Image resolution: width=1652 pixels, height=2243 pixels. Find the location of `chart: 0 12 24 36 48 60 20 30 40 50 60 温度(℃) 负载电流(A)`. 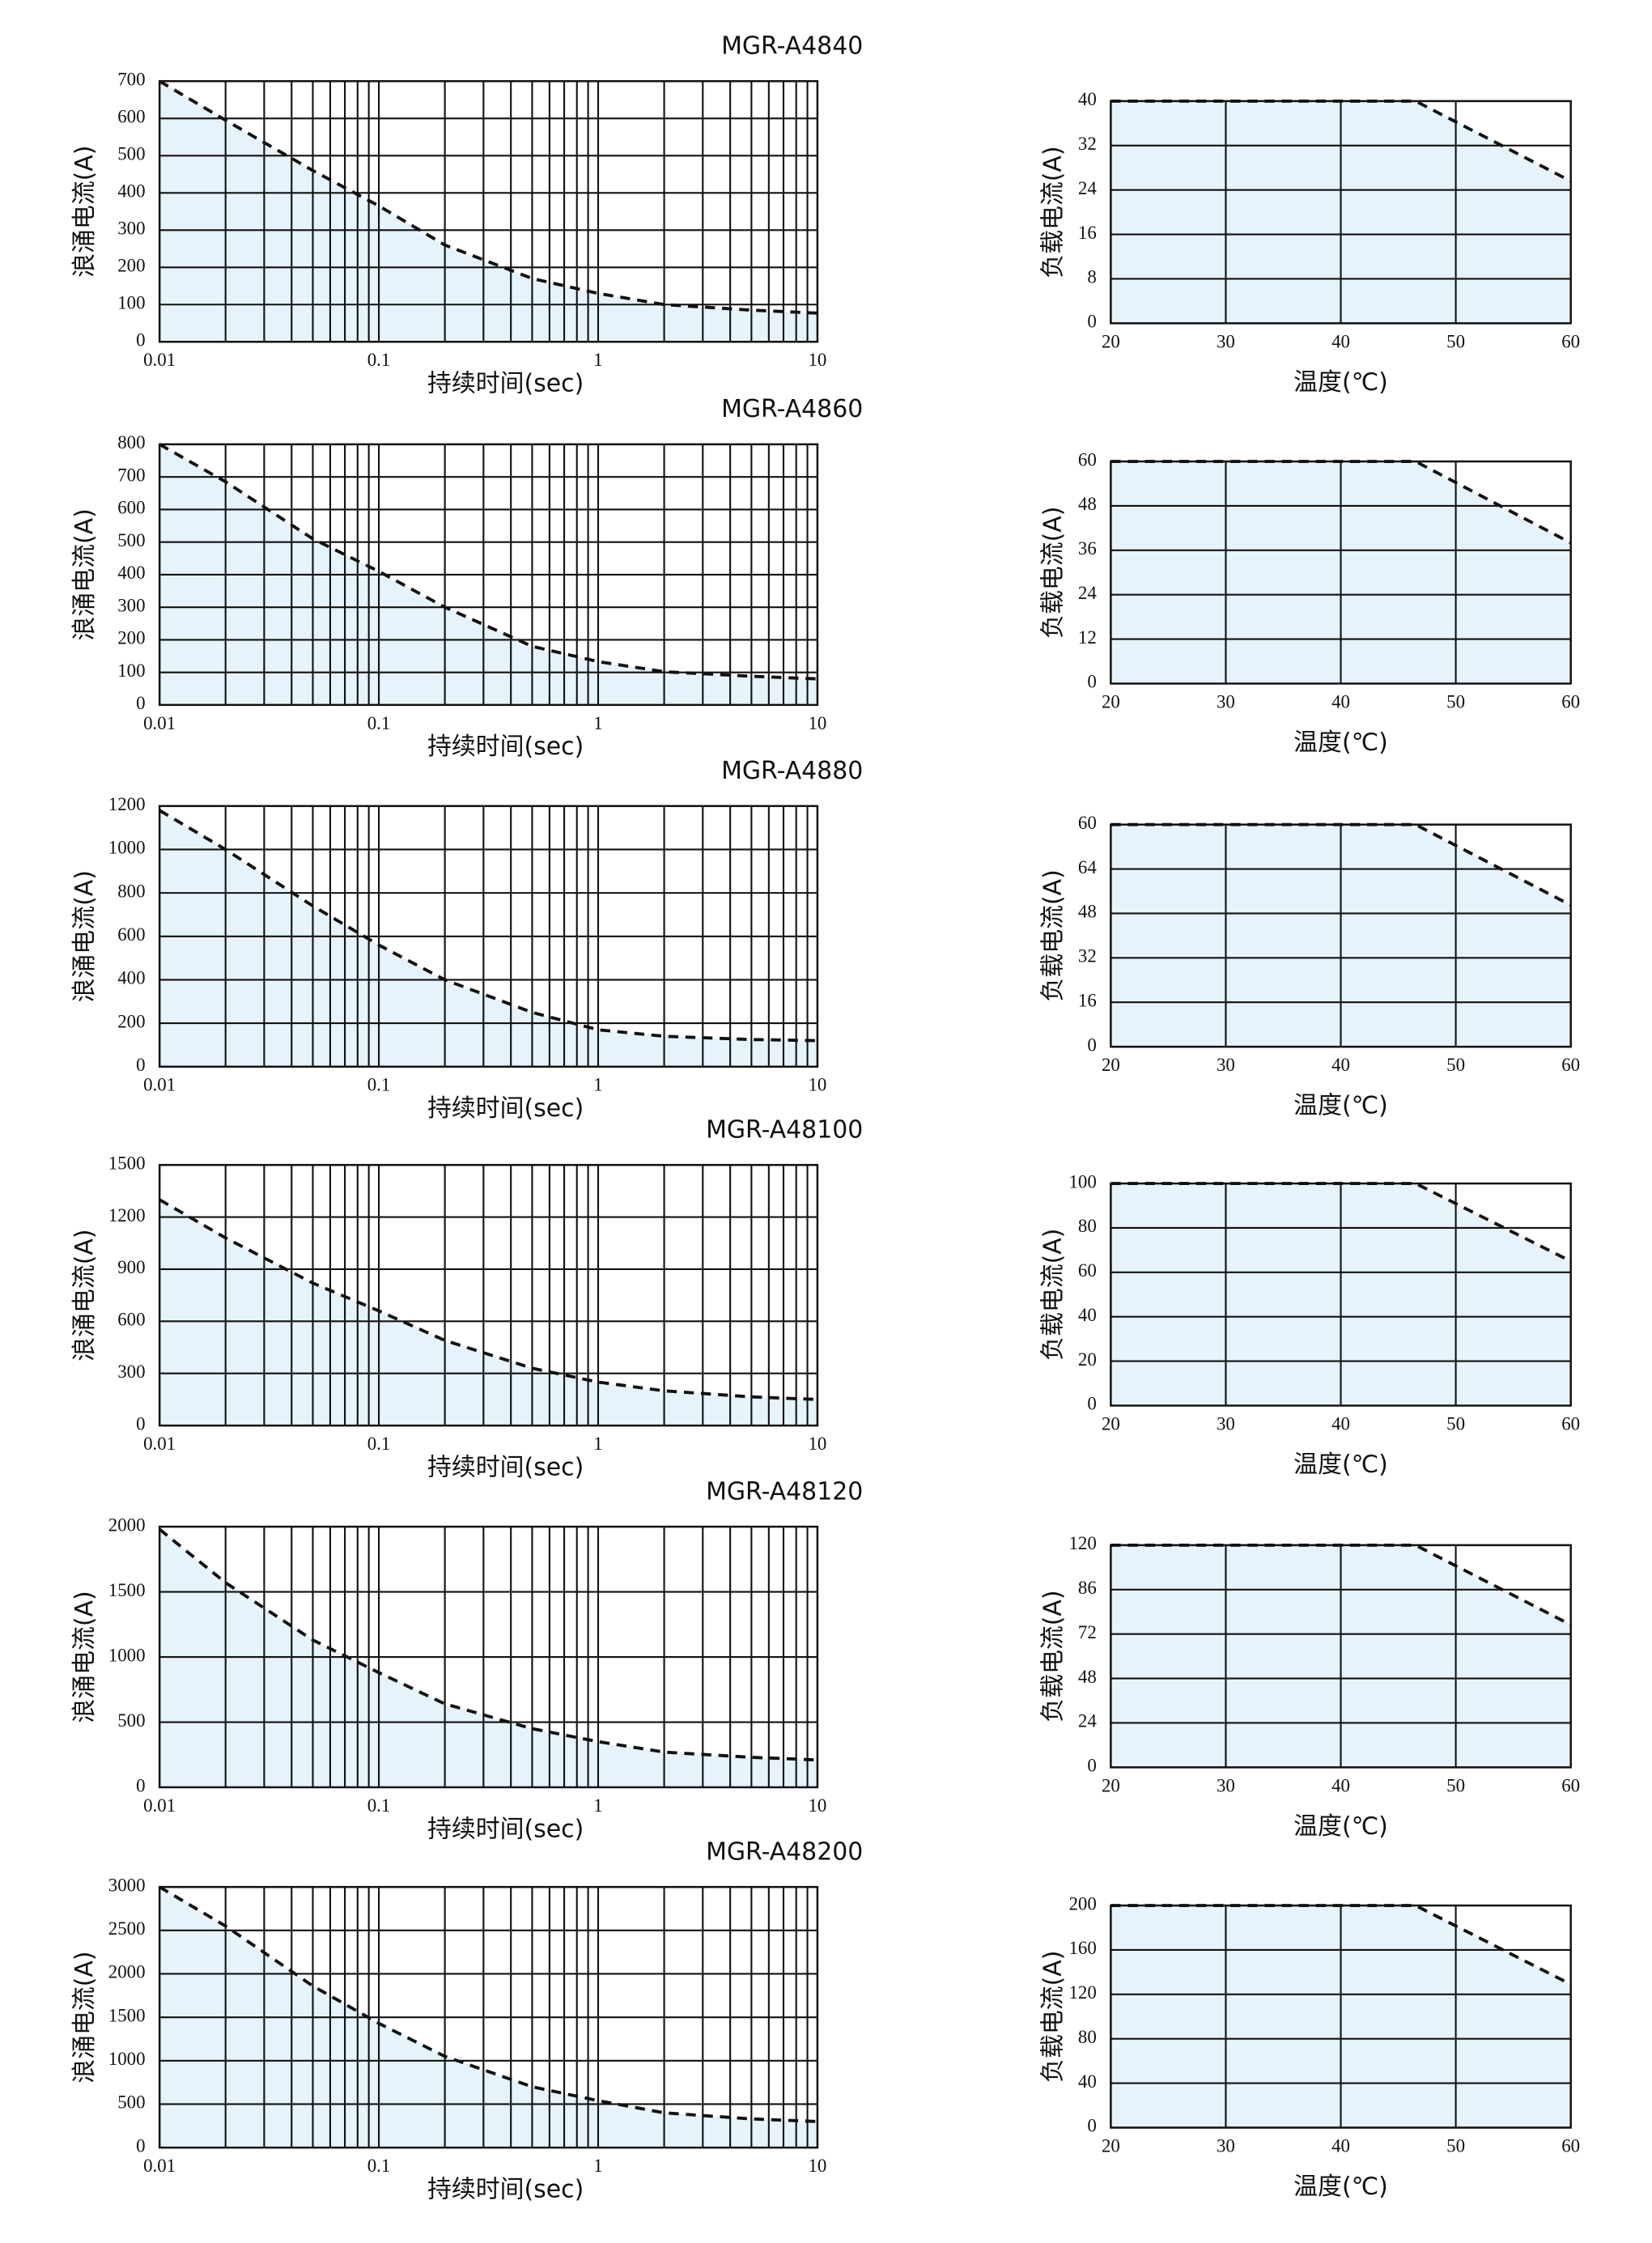

chart: 0 12 24 36 48 60 20 30 40 50 60 温度(℃) 负载电流(A) is located at coordinates (1309, 603).